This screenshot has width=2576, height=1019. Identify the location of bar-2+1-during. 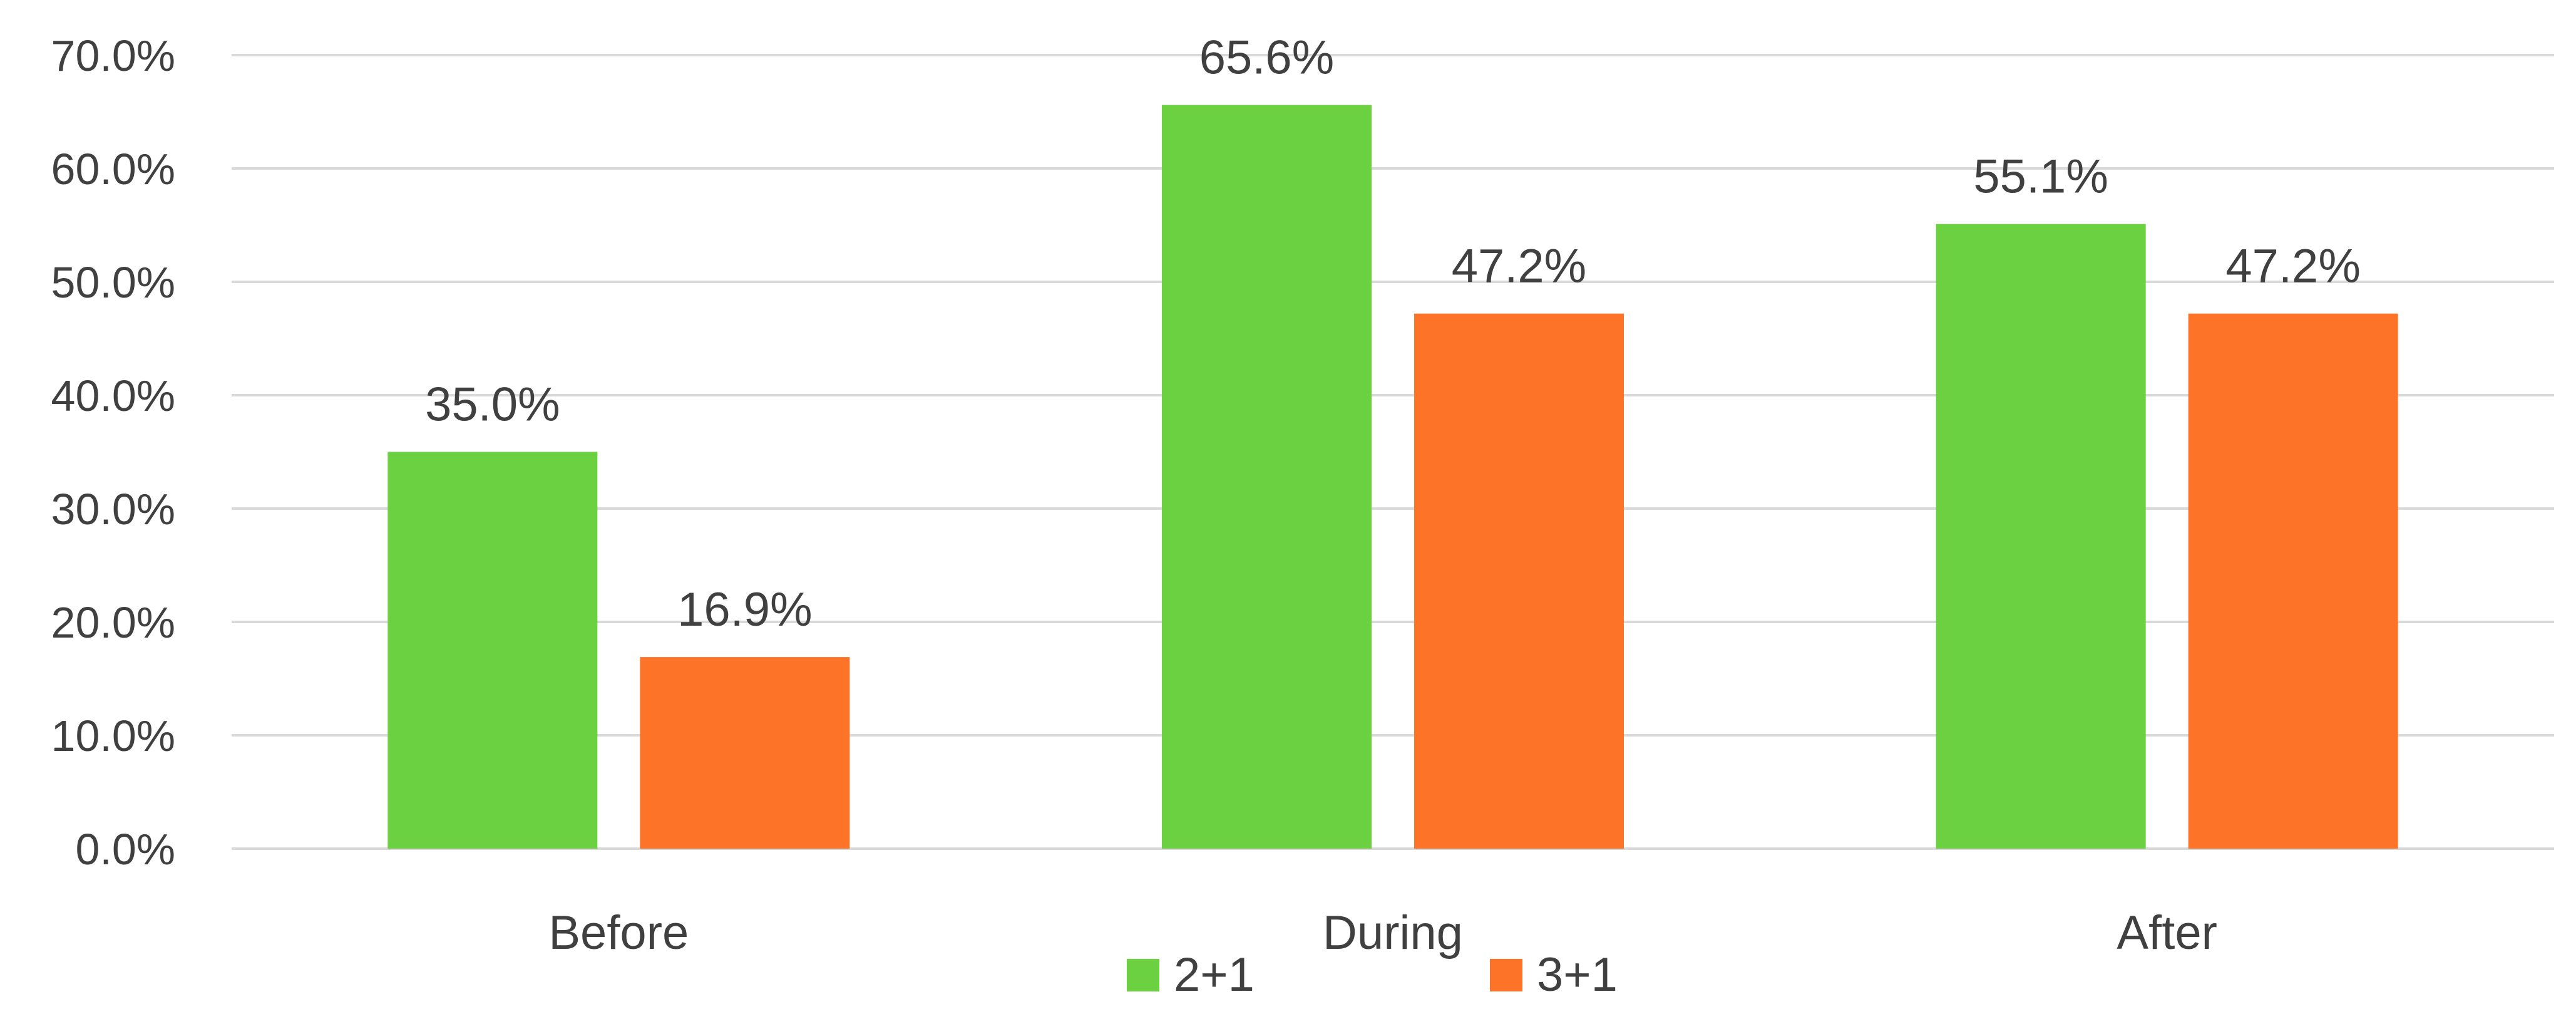
(1267, 477).